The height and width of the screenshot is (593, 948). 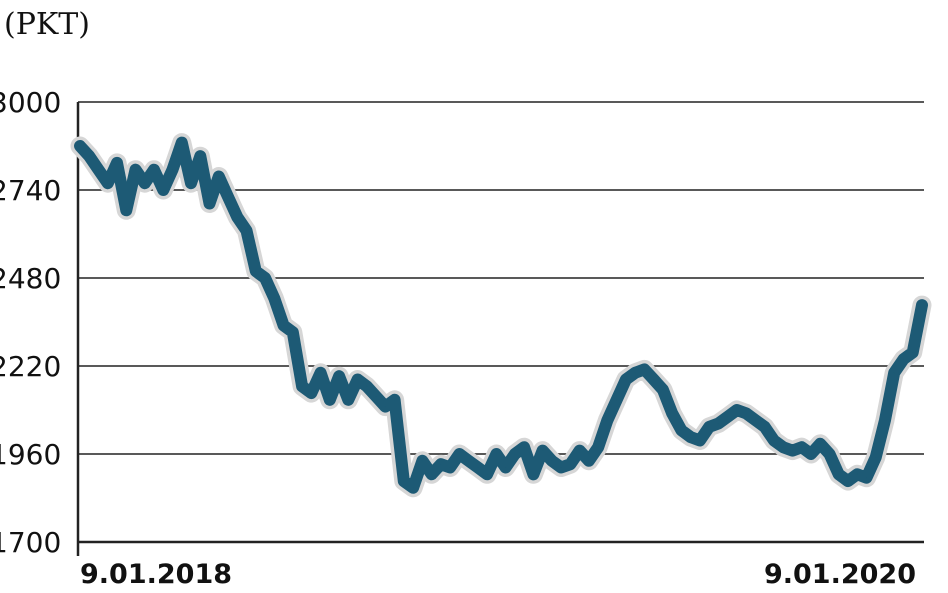 What do you see at coordinates (30, 102) in the screenshot?
I see `y-tick-label: 3000` at bounding box center [30, 102].